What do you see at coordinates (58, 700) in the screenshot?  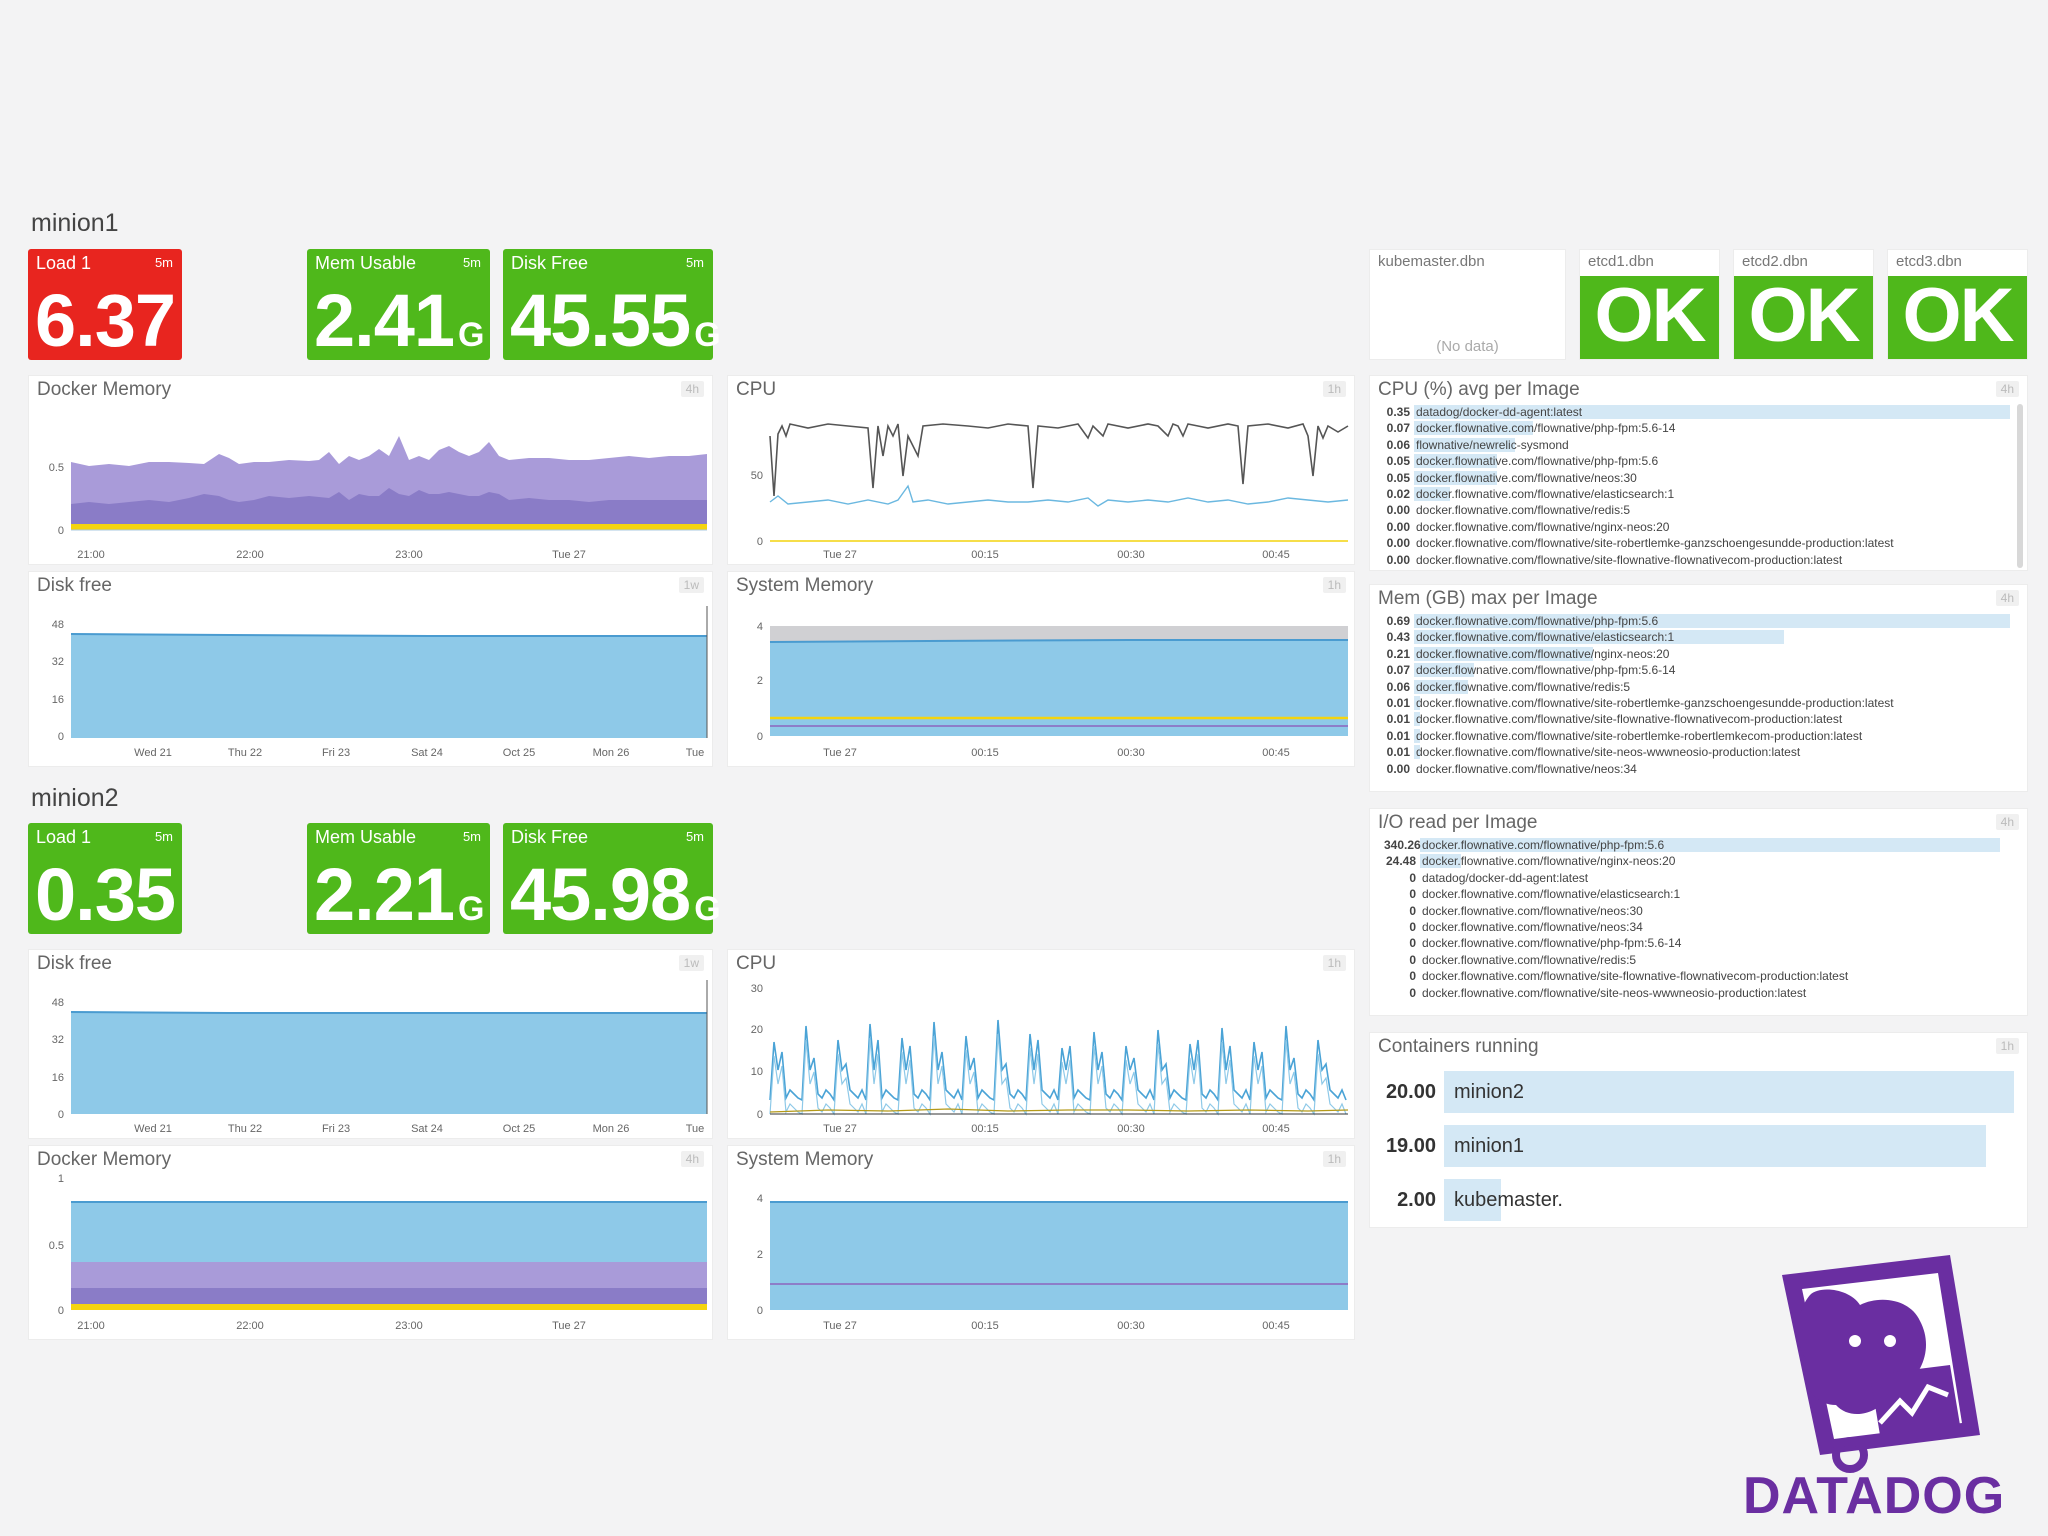 I see `y-tick: 16` at bounding box center [58, 700].